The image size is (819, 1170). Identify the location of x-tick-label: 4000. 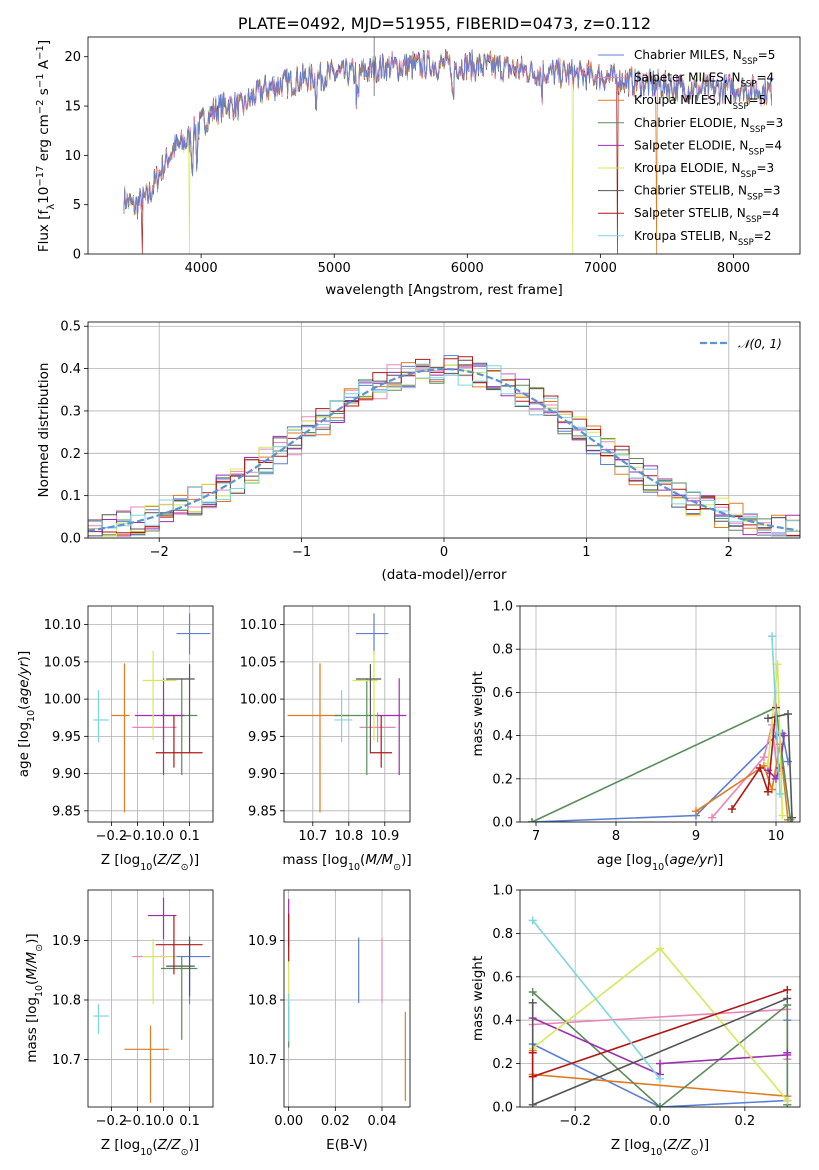
(201, 268).